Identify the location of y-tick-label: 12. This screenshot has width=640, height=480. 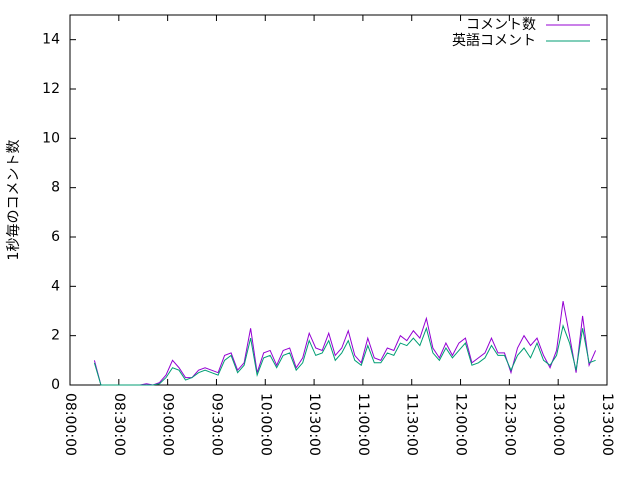
(51, 89).